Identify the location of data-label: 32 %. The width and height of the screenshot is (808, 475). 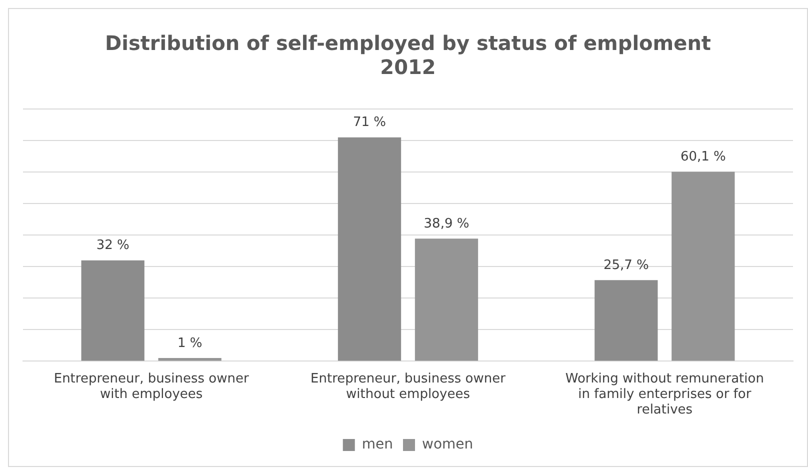
(113, 246).